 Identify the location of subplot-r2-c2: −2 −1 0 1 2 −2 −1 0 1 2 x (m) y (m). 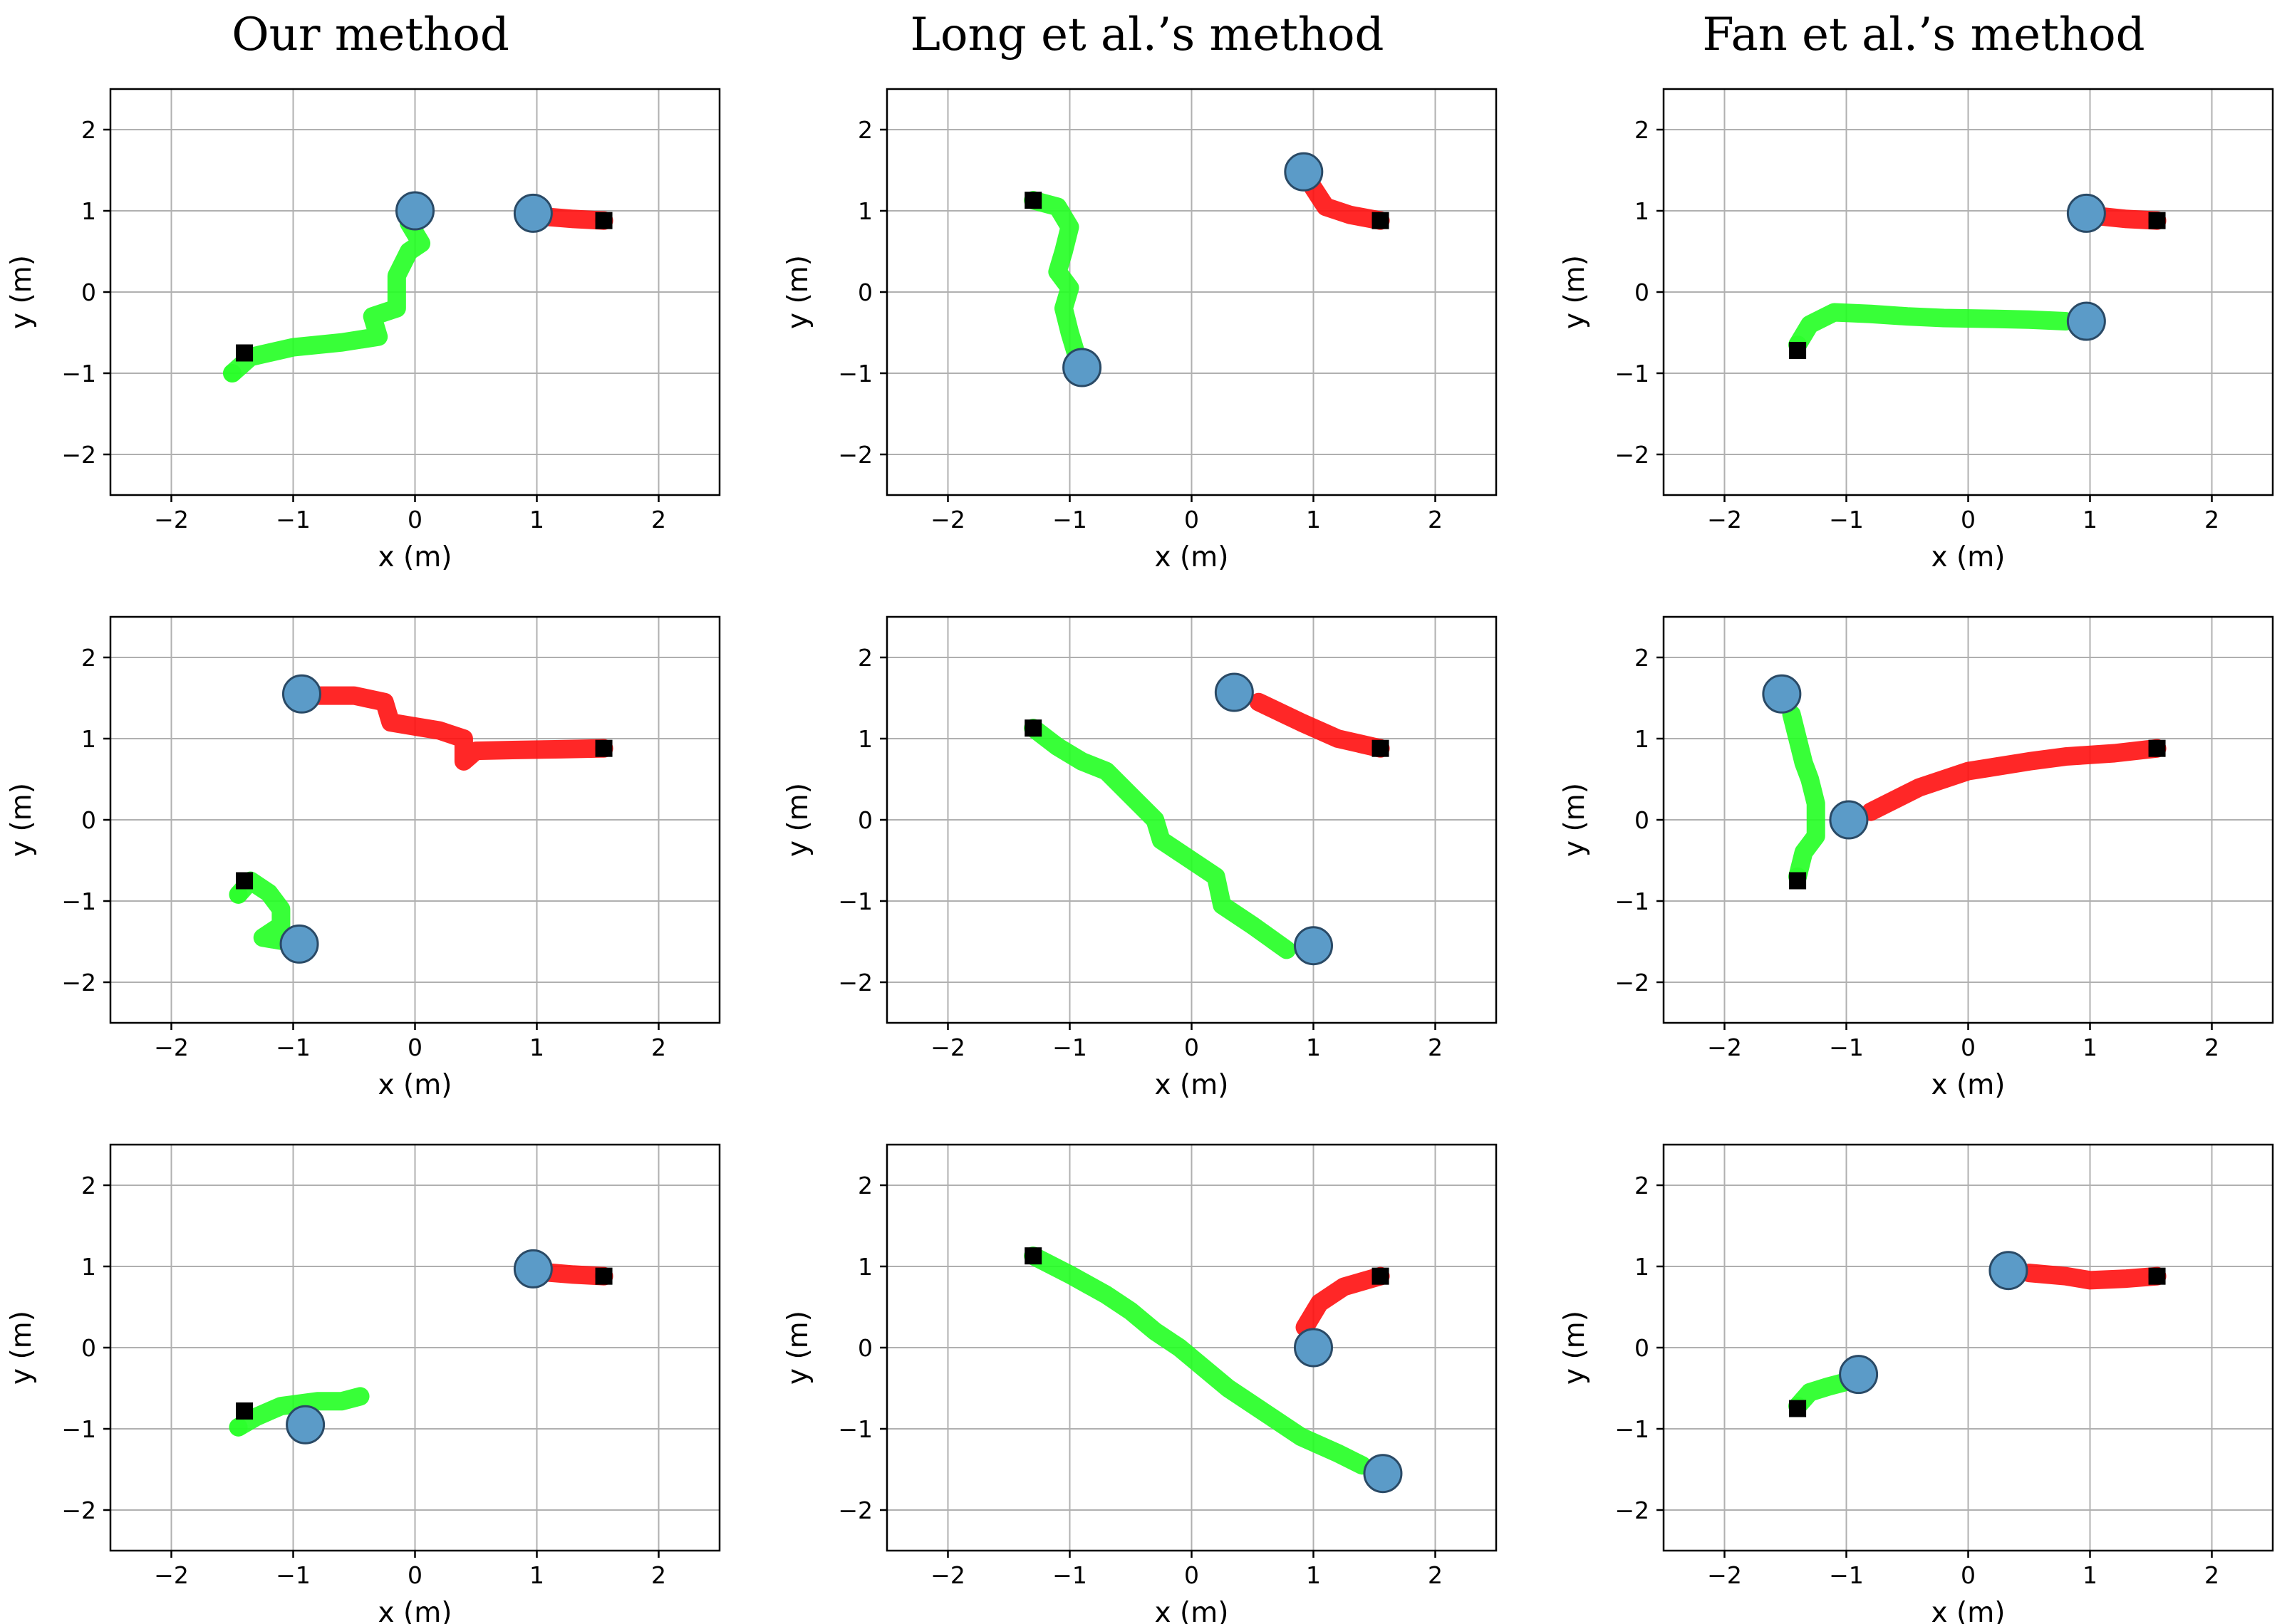
(1916, 1383).